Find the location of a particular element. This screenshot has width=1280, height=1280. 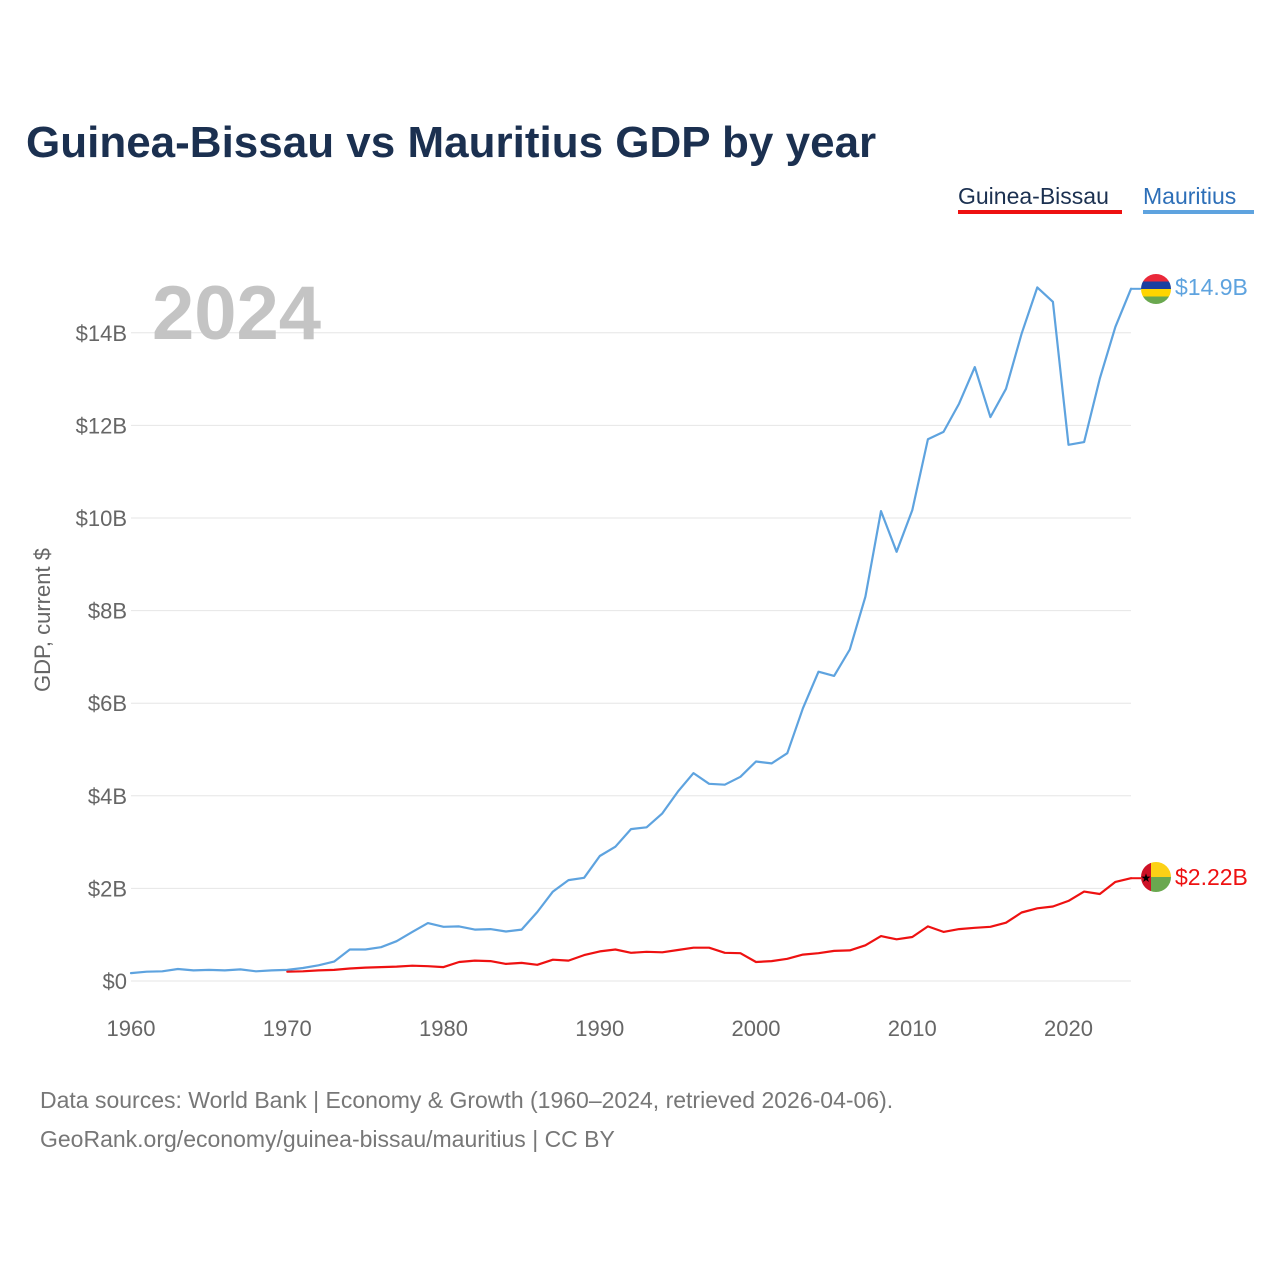

chart-title: Guinea-Bissau vs Mauritius GDP by year is located at coordinates (451, 142).